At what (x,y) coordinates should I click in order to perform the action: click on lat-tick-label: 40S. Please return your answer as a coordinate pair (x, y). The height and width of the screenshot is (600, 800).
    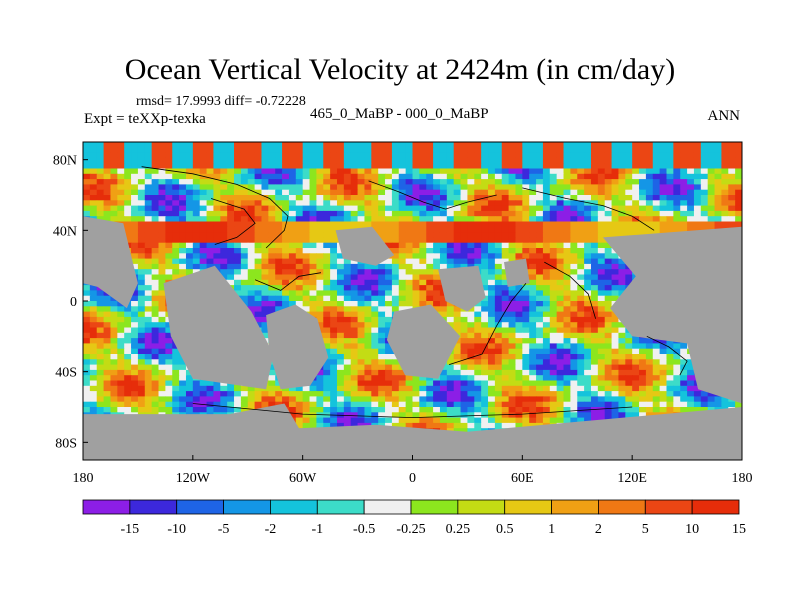
    Looking at the image, I should click on (66, 373).